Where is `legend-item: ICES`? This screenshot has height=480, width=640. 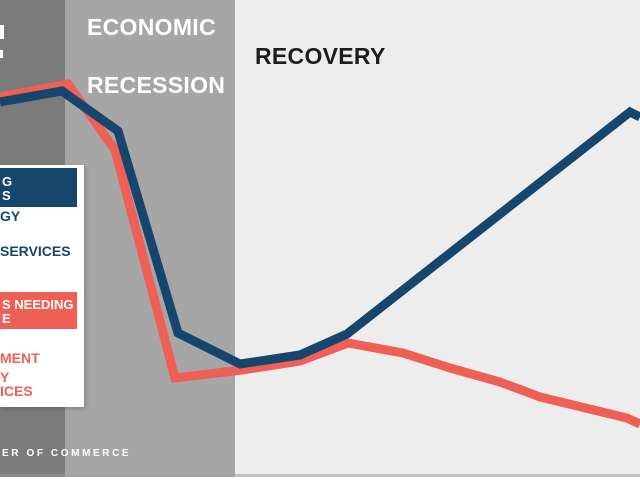 legend-item: ICES is located at coordinates (16, 391).